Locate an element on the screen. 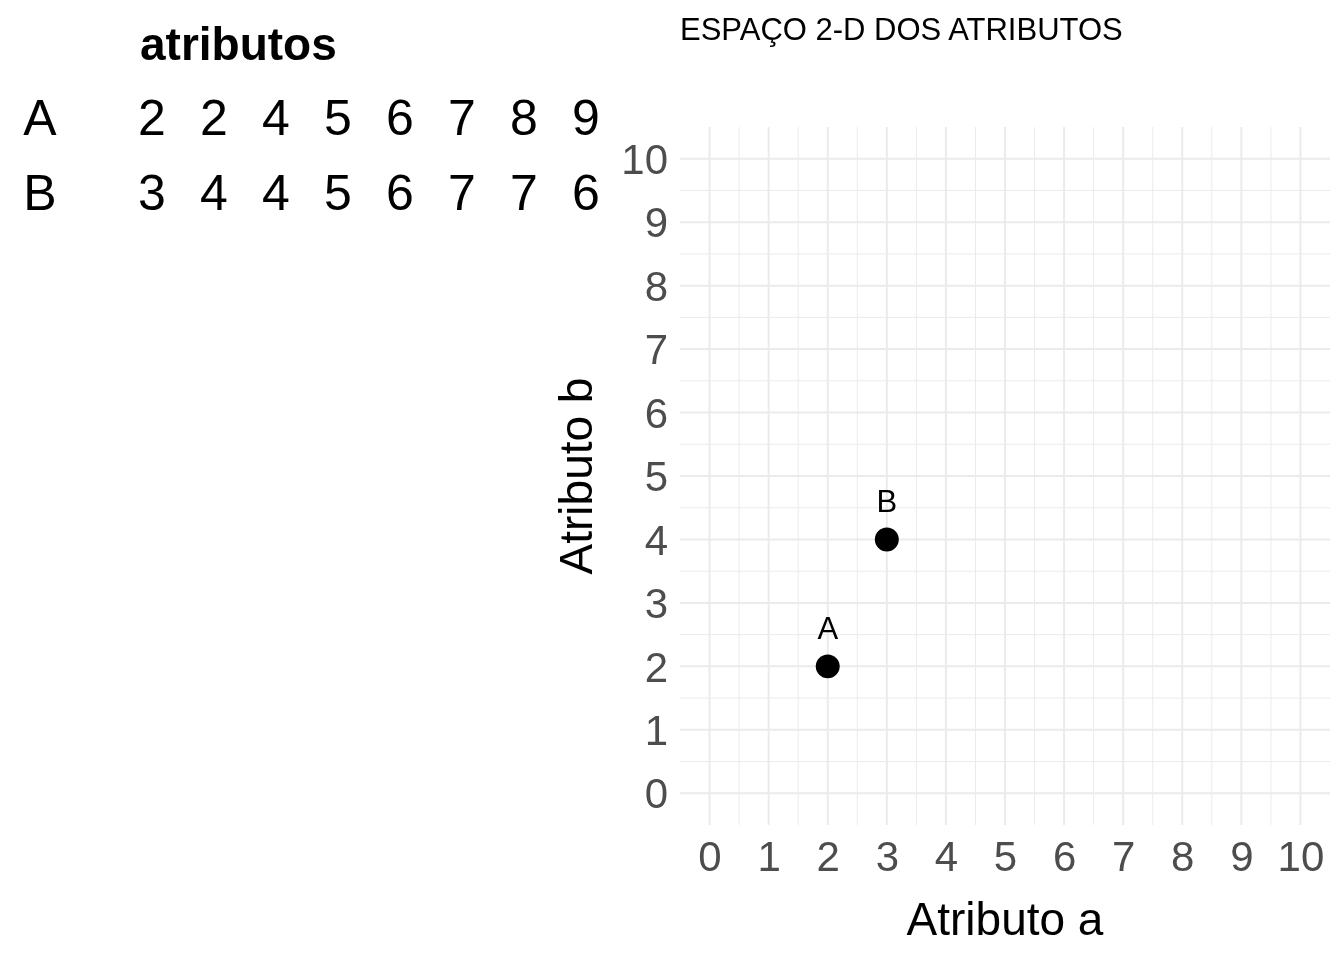 The image size is (1344, 960). y-tick-label: 9 is located at coordinates (656, 223).